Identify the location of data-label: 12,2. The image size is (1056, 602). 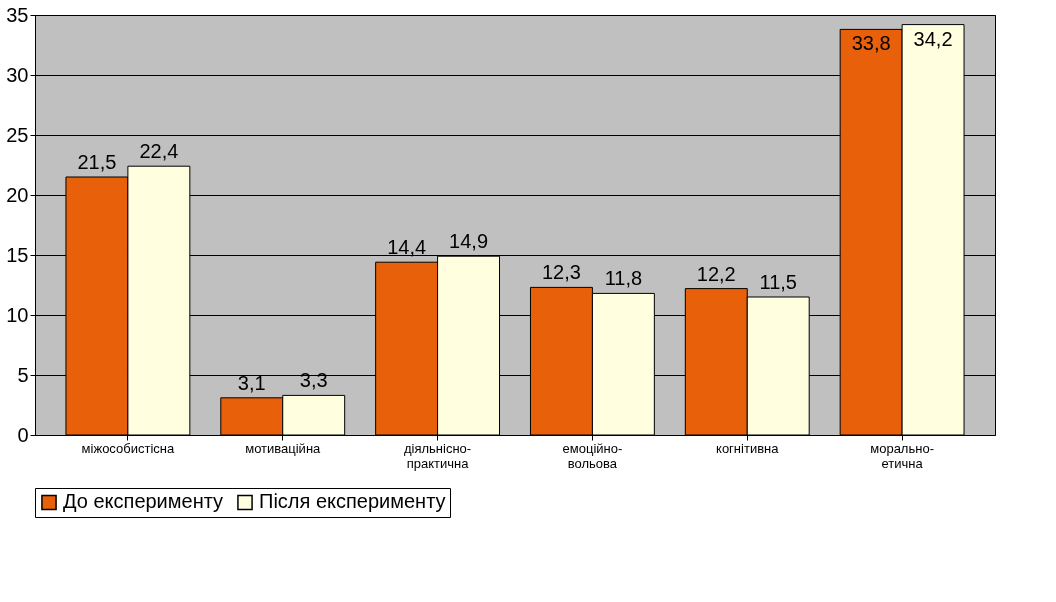
(716, 273).